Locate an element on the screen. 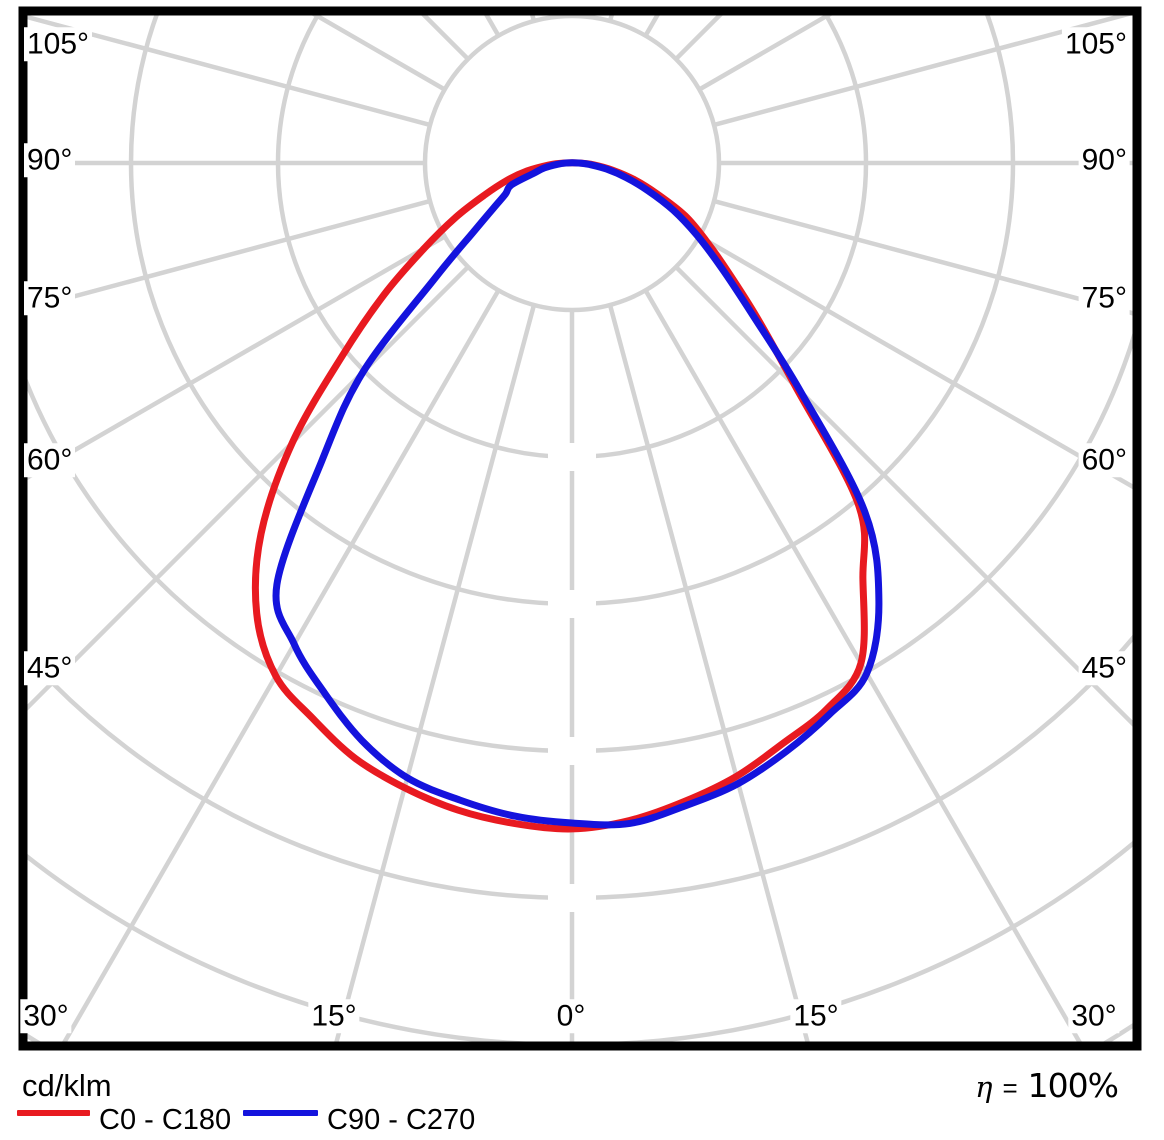 This screenshot has height=1140, width=1164. angle-label-bottom-0°: 0° is located at coordinates (571, 1016).